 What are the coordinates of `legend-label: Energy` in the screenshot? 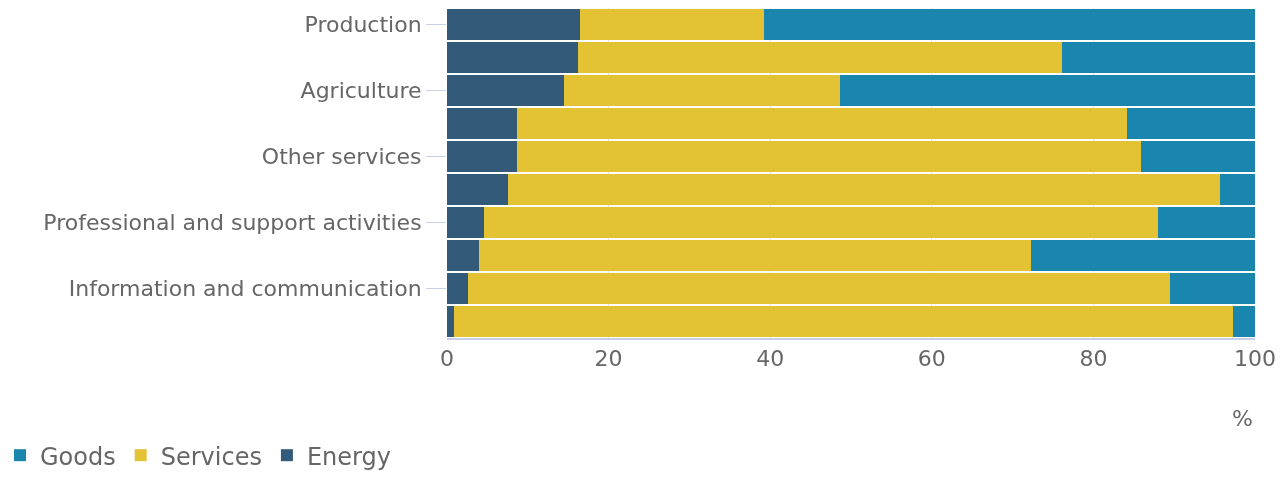 It's located at (348, 456).